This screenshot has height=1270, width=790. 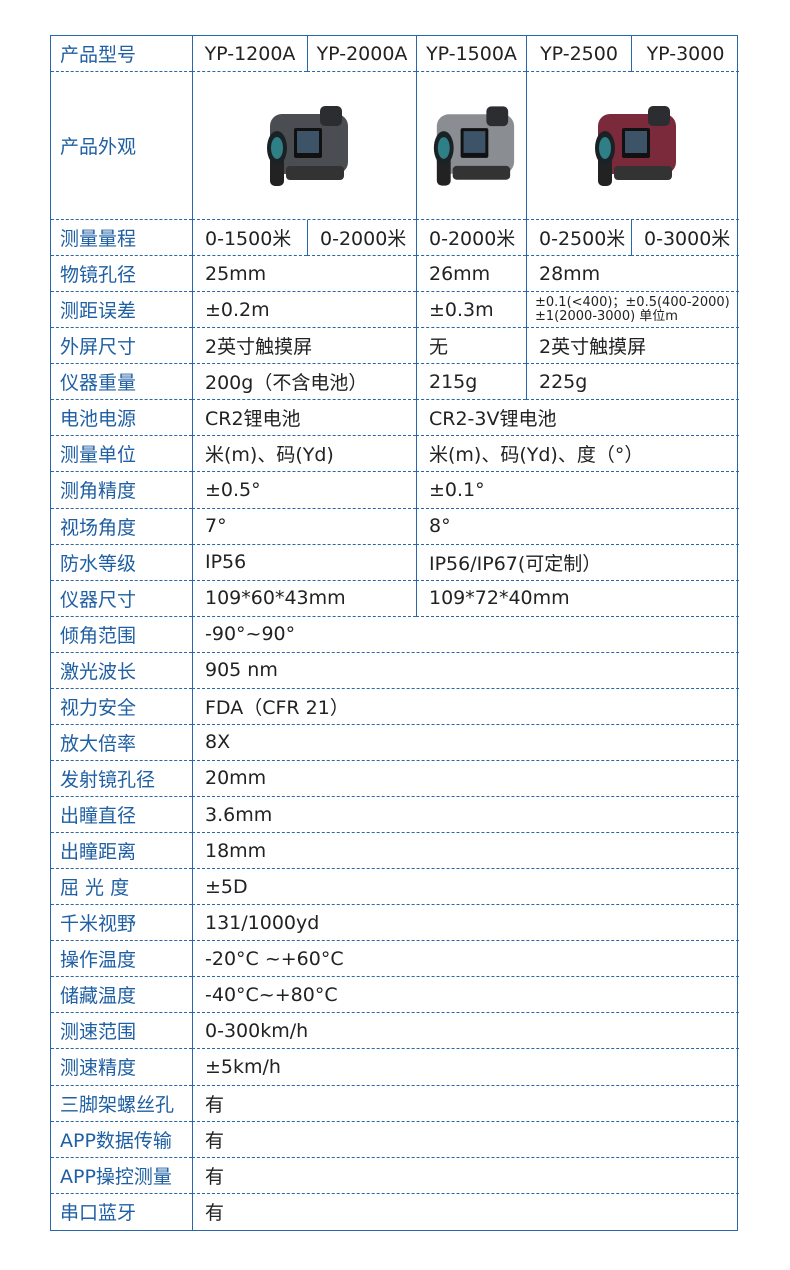 I want to click on row-label: 操作温度, so click(x=121, y=959).